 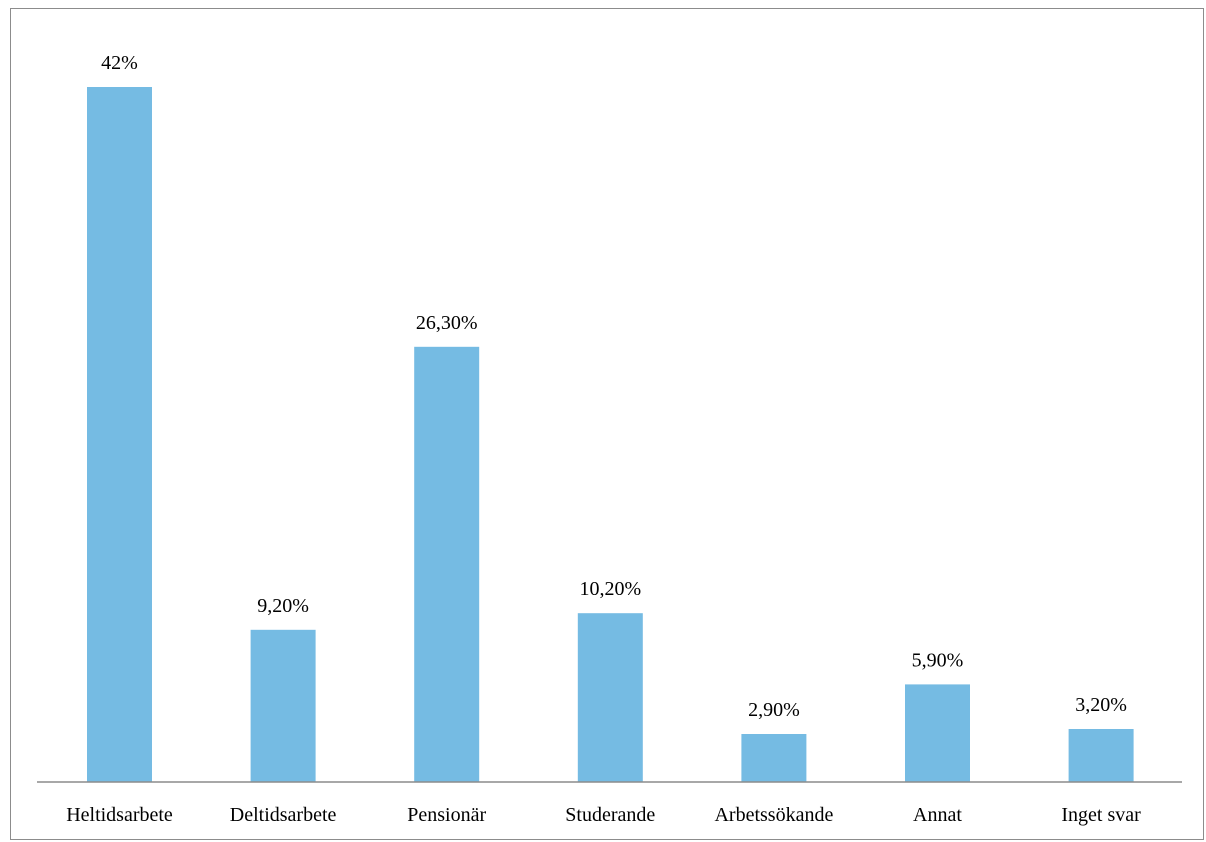 I want to click on x-tick-label: Heltidsarbete, so click(x=119, y=815).